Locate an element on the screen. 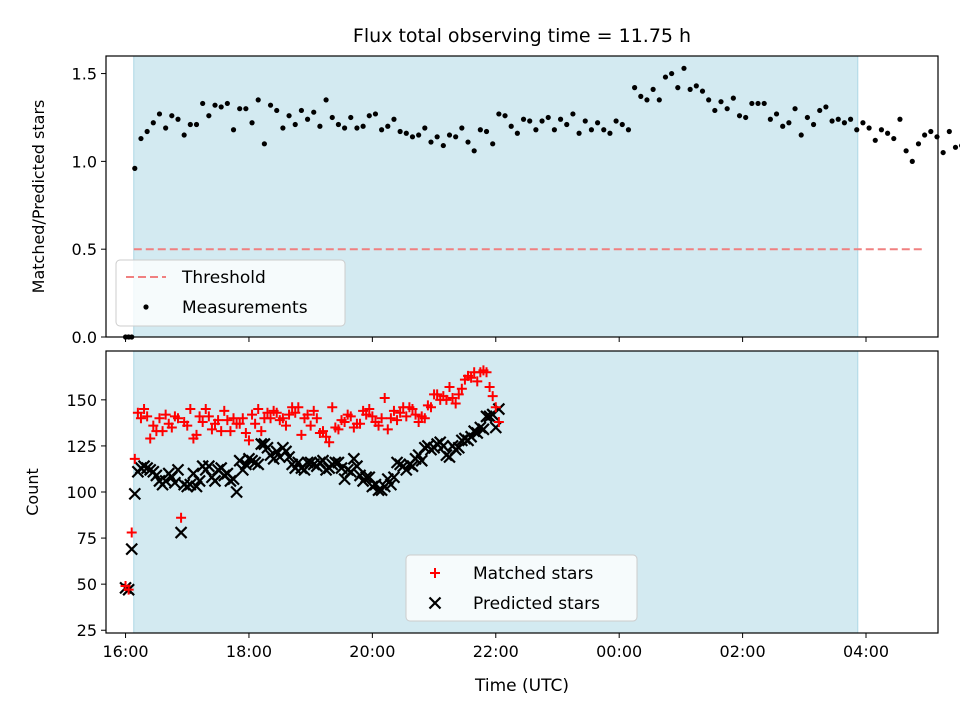  measurements-legend-label: Measurements is located at coordinates (245, 308).